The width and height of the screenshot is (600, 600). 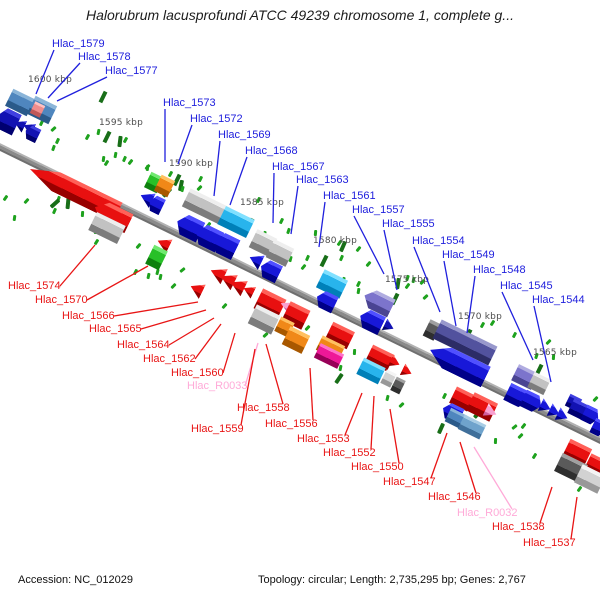 I want to click on gene-label: Hlac_1561, so click(x=349, y=196).